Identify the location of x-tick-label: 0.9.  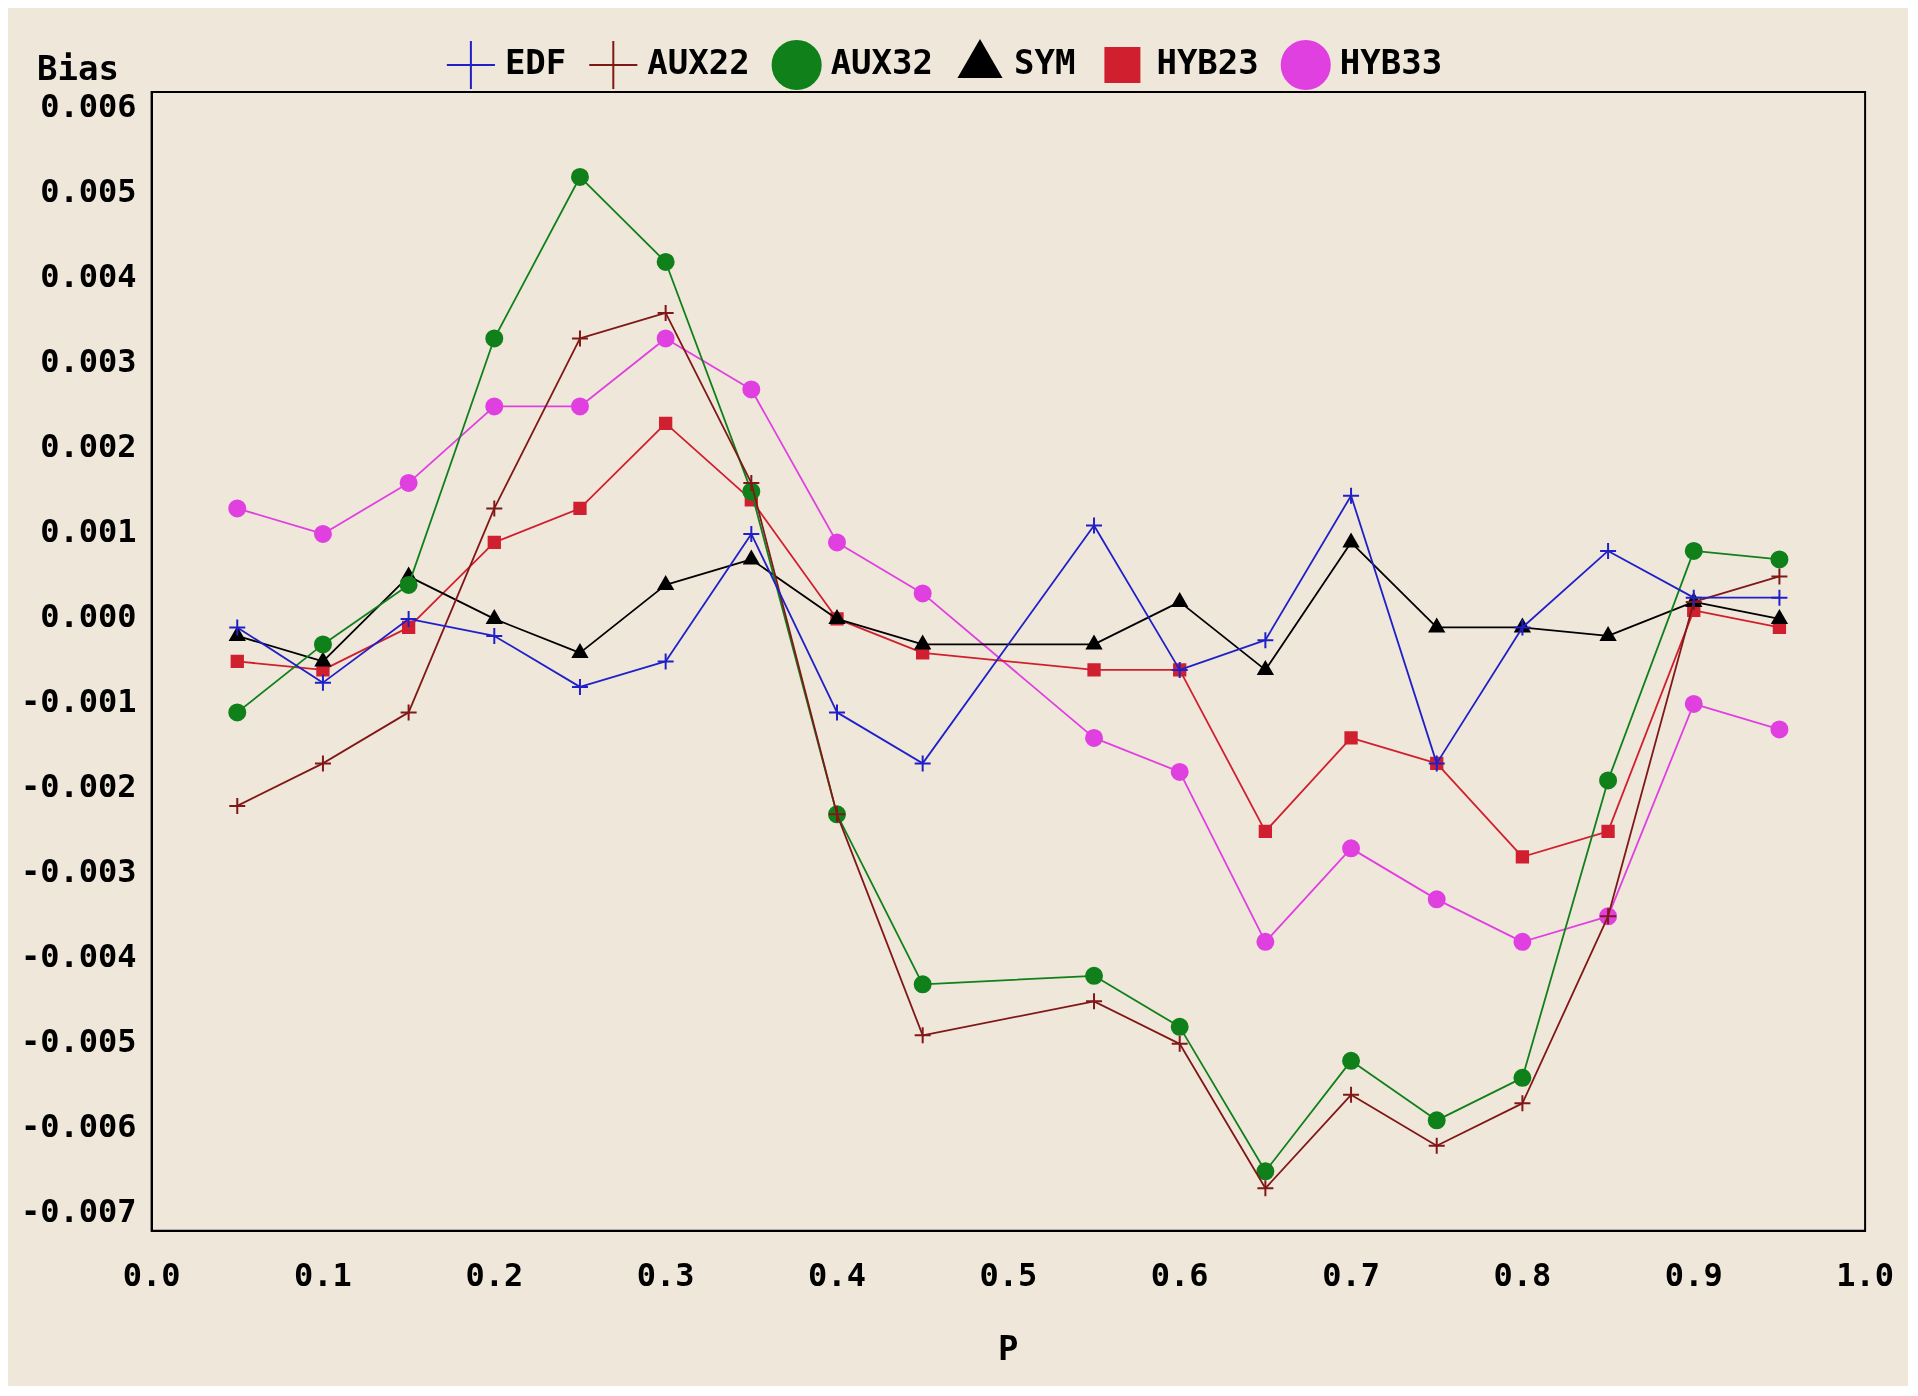
(1693, 1275).